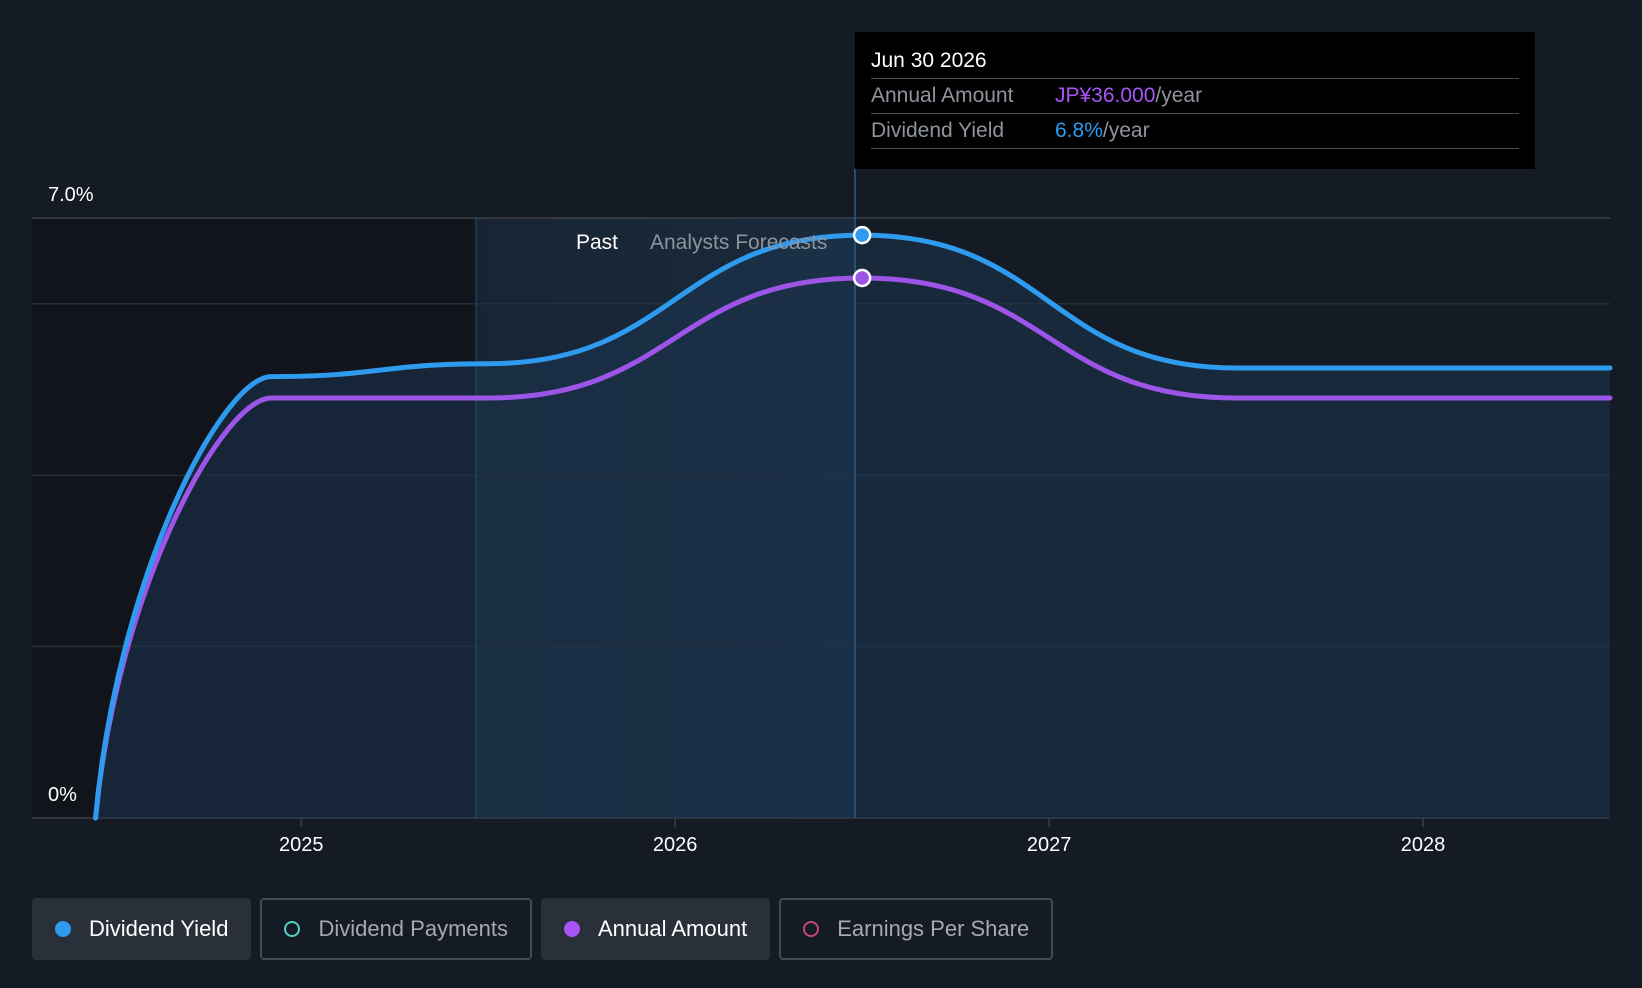 This screenshot has width=1642, height=988. Describe the element at coordinates (71, 195) in the screenshot. I see `y-axis-top-label: 7.0%` at that location.